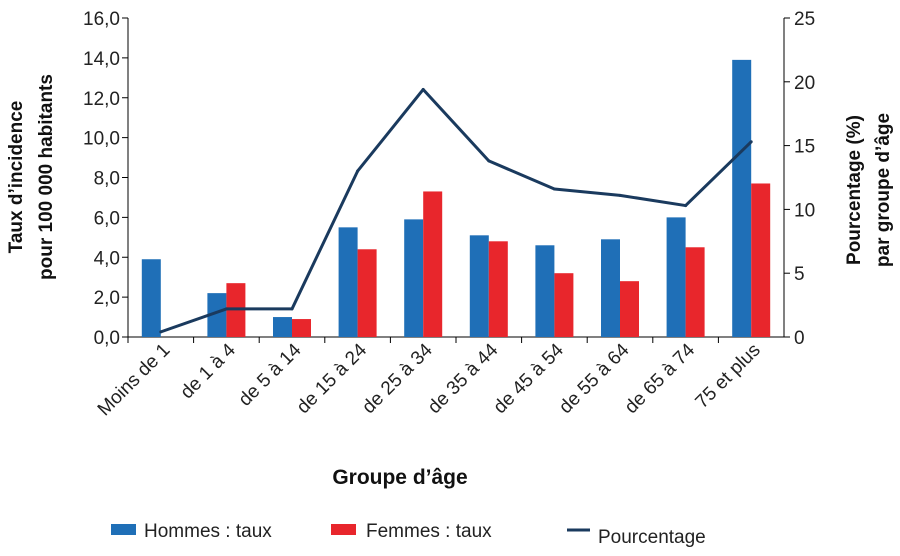 The width and height of the screenshot is (900, 556). I want to click on y2-tick-label: 15, so click(804, 147).